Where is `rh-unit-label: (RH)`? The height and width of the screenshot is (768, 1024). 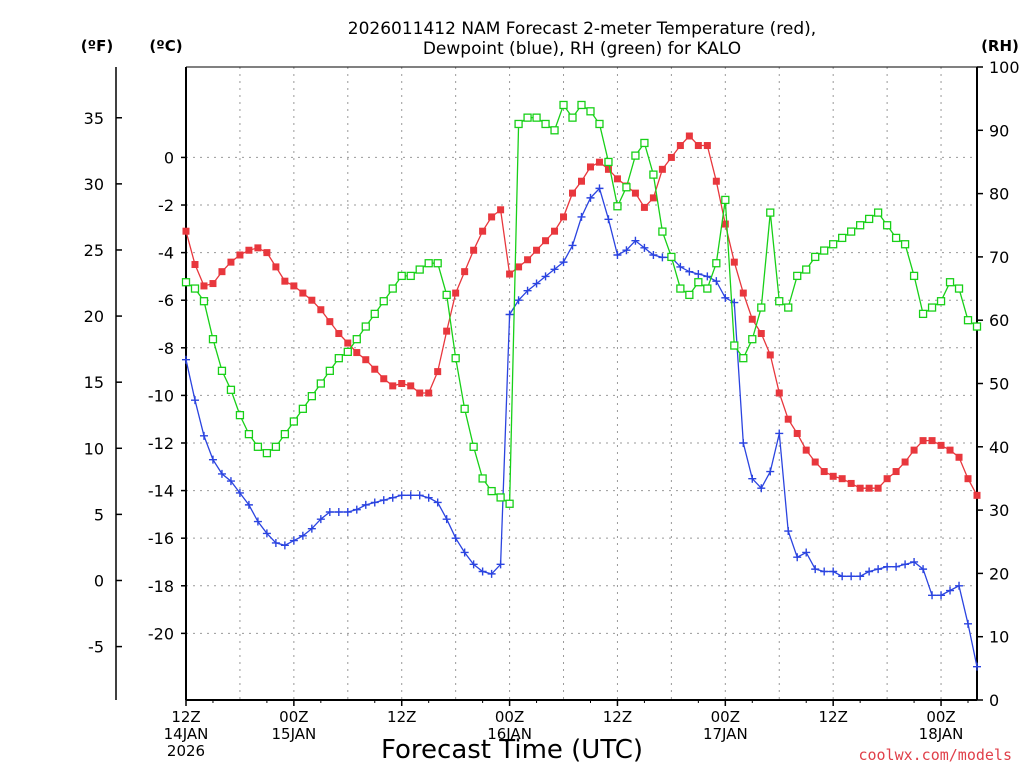 rh-unit-label: (RH) is located at coordinates (1000, 46).